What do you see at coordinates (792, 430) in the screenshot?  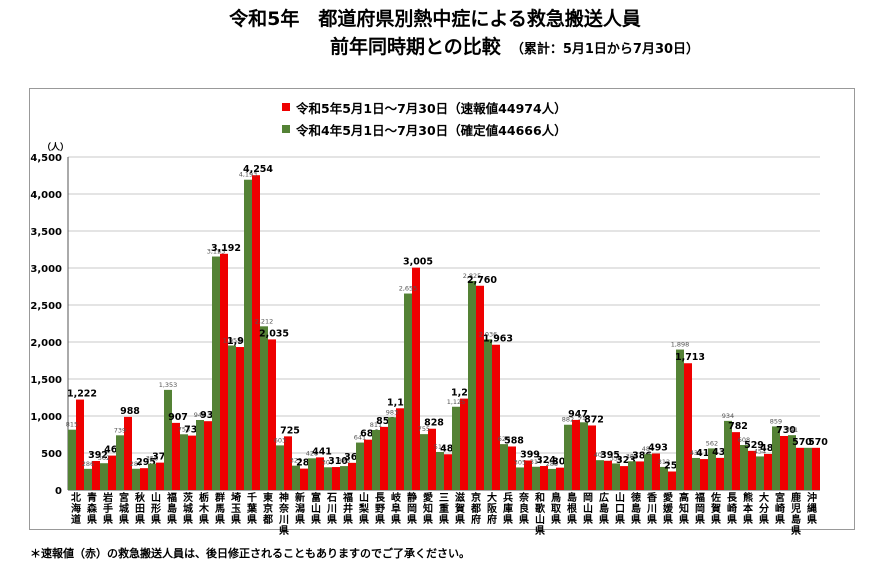 I see `data-label-2022: 741` at bounding box center [792, 430].